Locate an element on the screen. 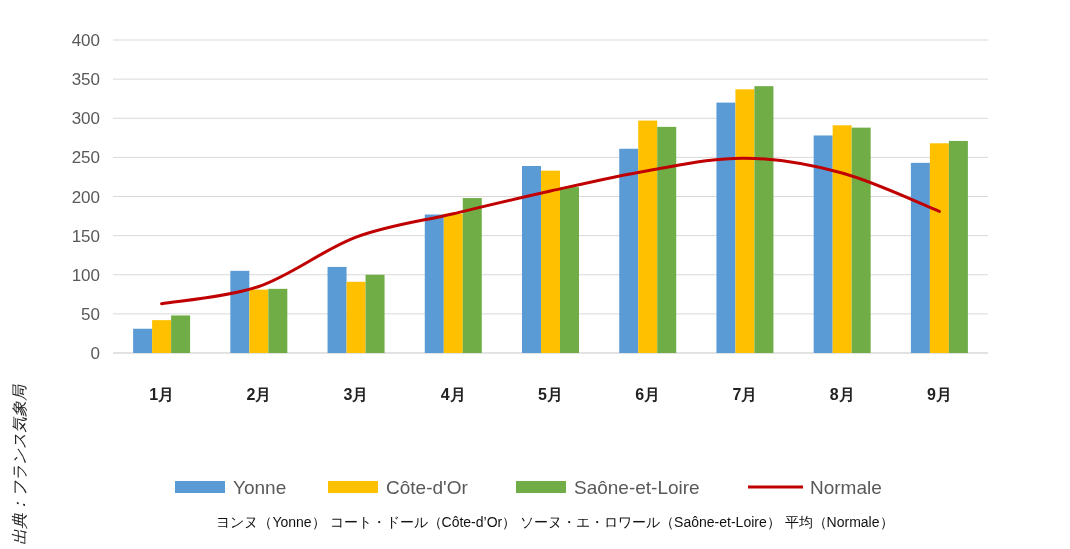 The image size is (1070, 549). y-tick-label: 250 is located at coordinates (85, 158).